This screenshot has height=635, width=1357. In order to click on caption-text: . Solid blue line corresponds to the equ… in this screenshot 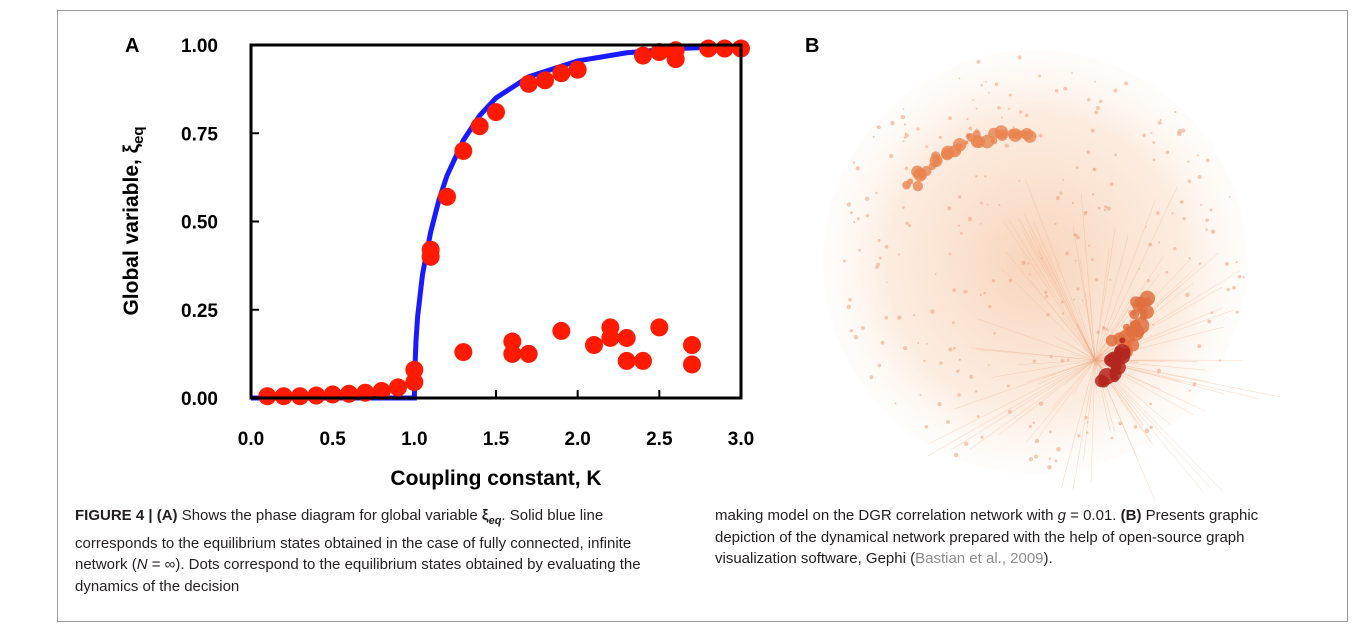, I will do `click(353, 540)`.